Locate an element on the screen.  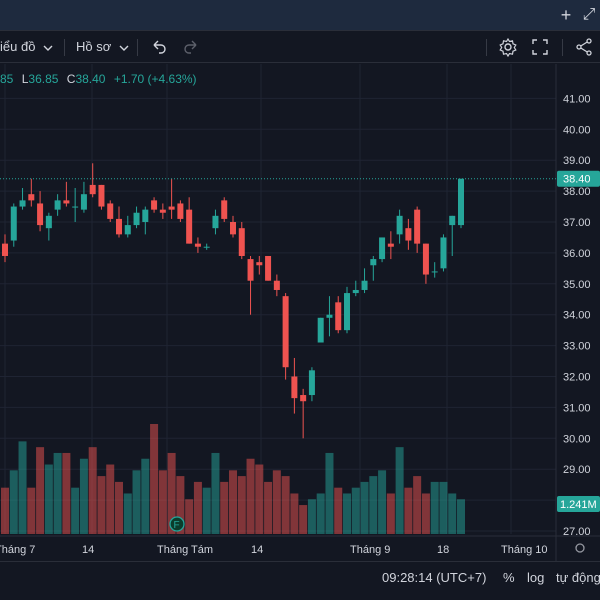
undo-icon is located at coordinates (159, 47).